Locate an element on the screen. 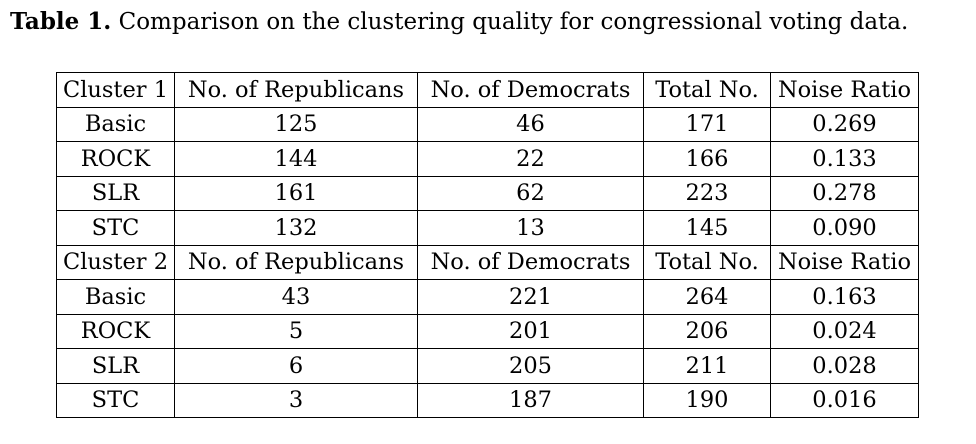 This screenshot has height=444, width=976. value-cell: 0.016 is located at coordinates (844, 400).